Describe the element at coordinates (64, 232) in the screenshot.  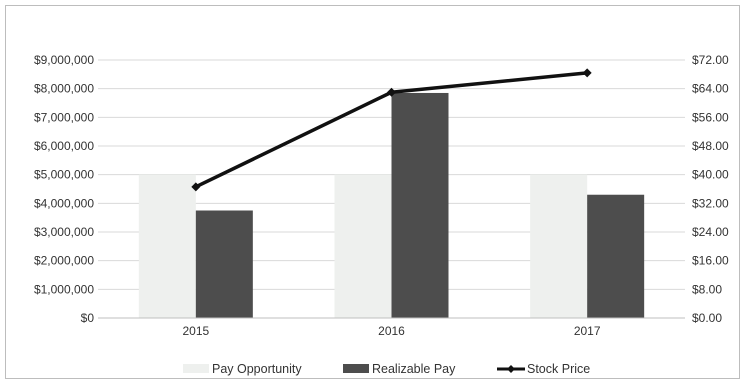
I see `left-axis-tick-label: $3,000,000` at that location.